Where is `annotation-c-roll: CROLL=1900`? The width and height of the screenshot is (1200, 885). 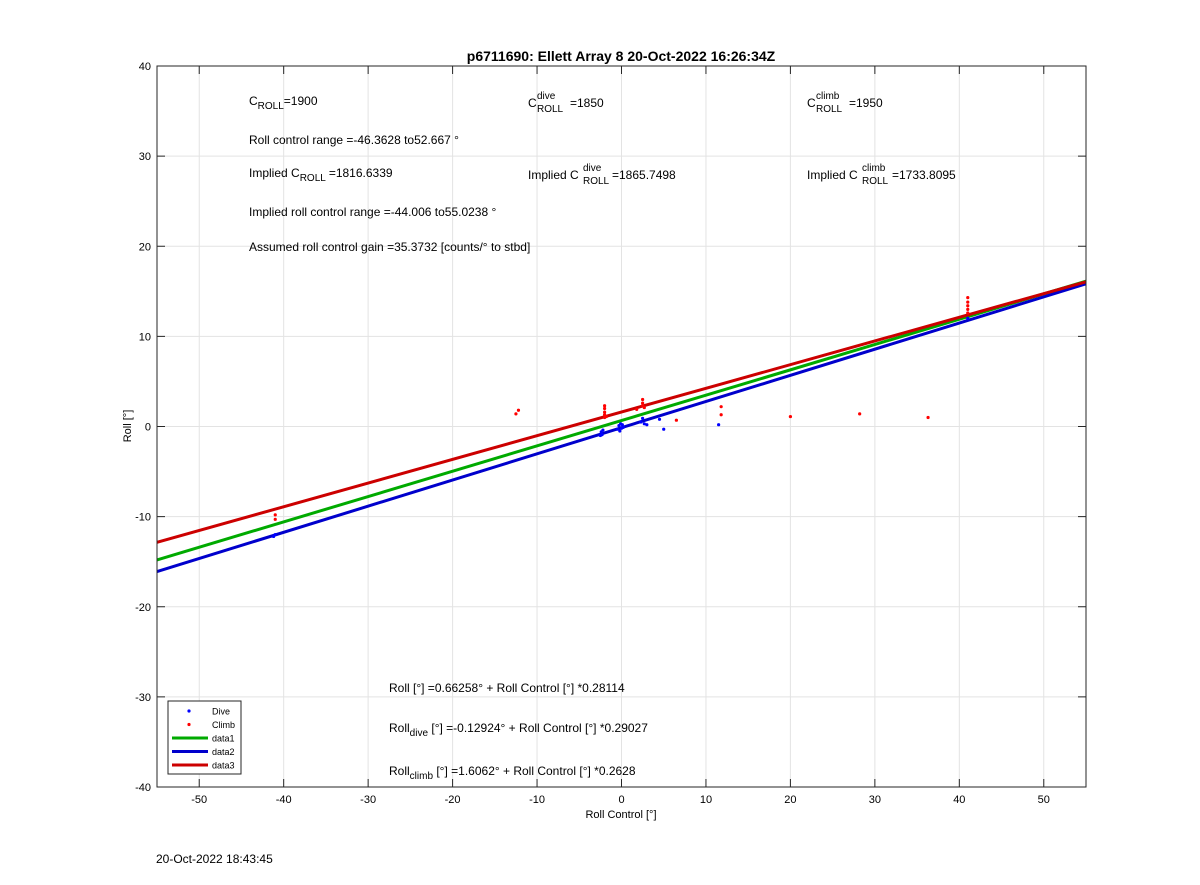 annotation-c-roll: CROLL=1900 is located at coordinates (283, 103).